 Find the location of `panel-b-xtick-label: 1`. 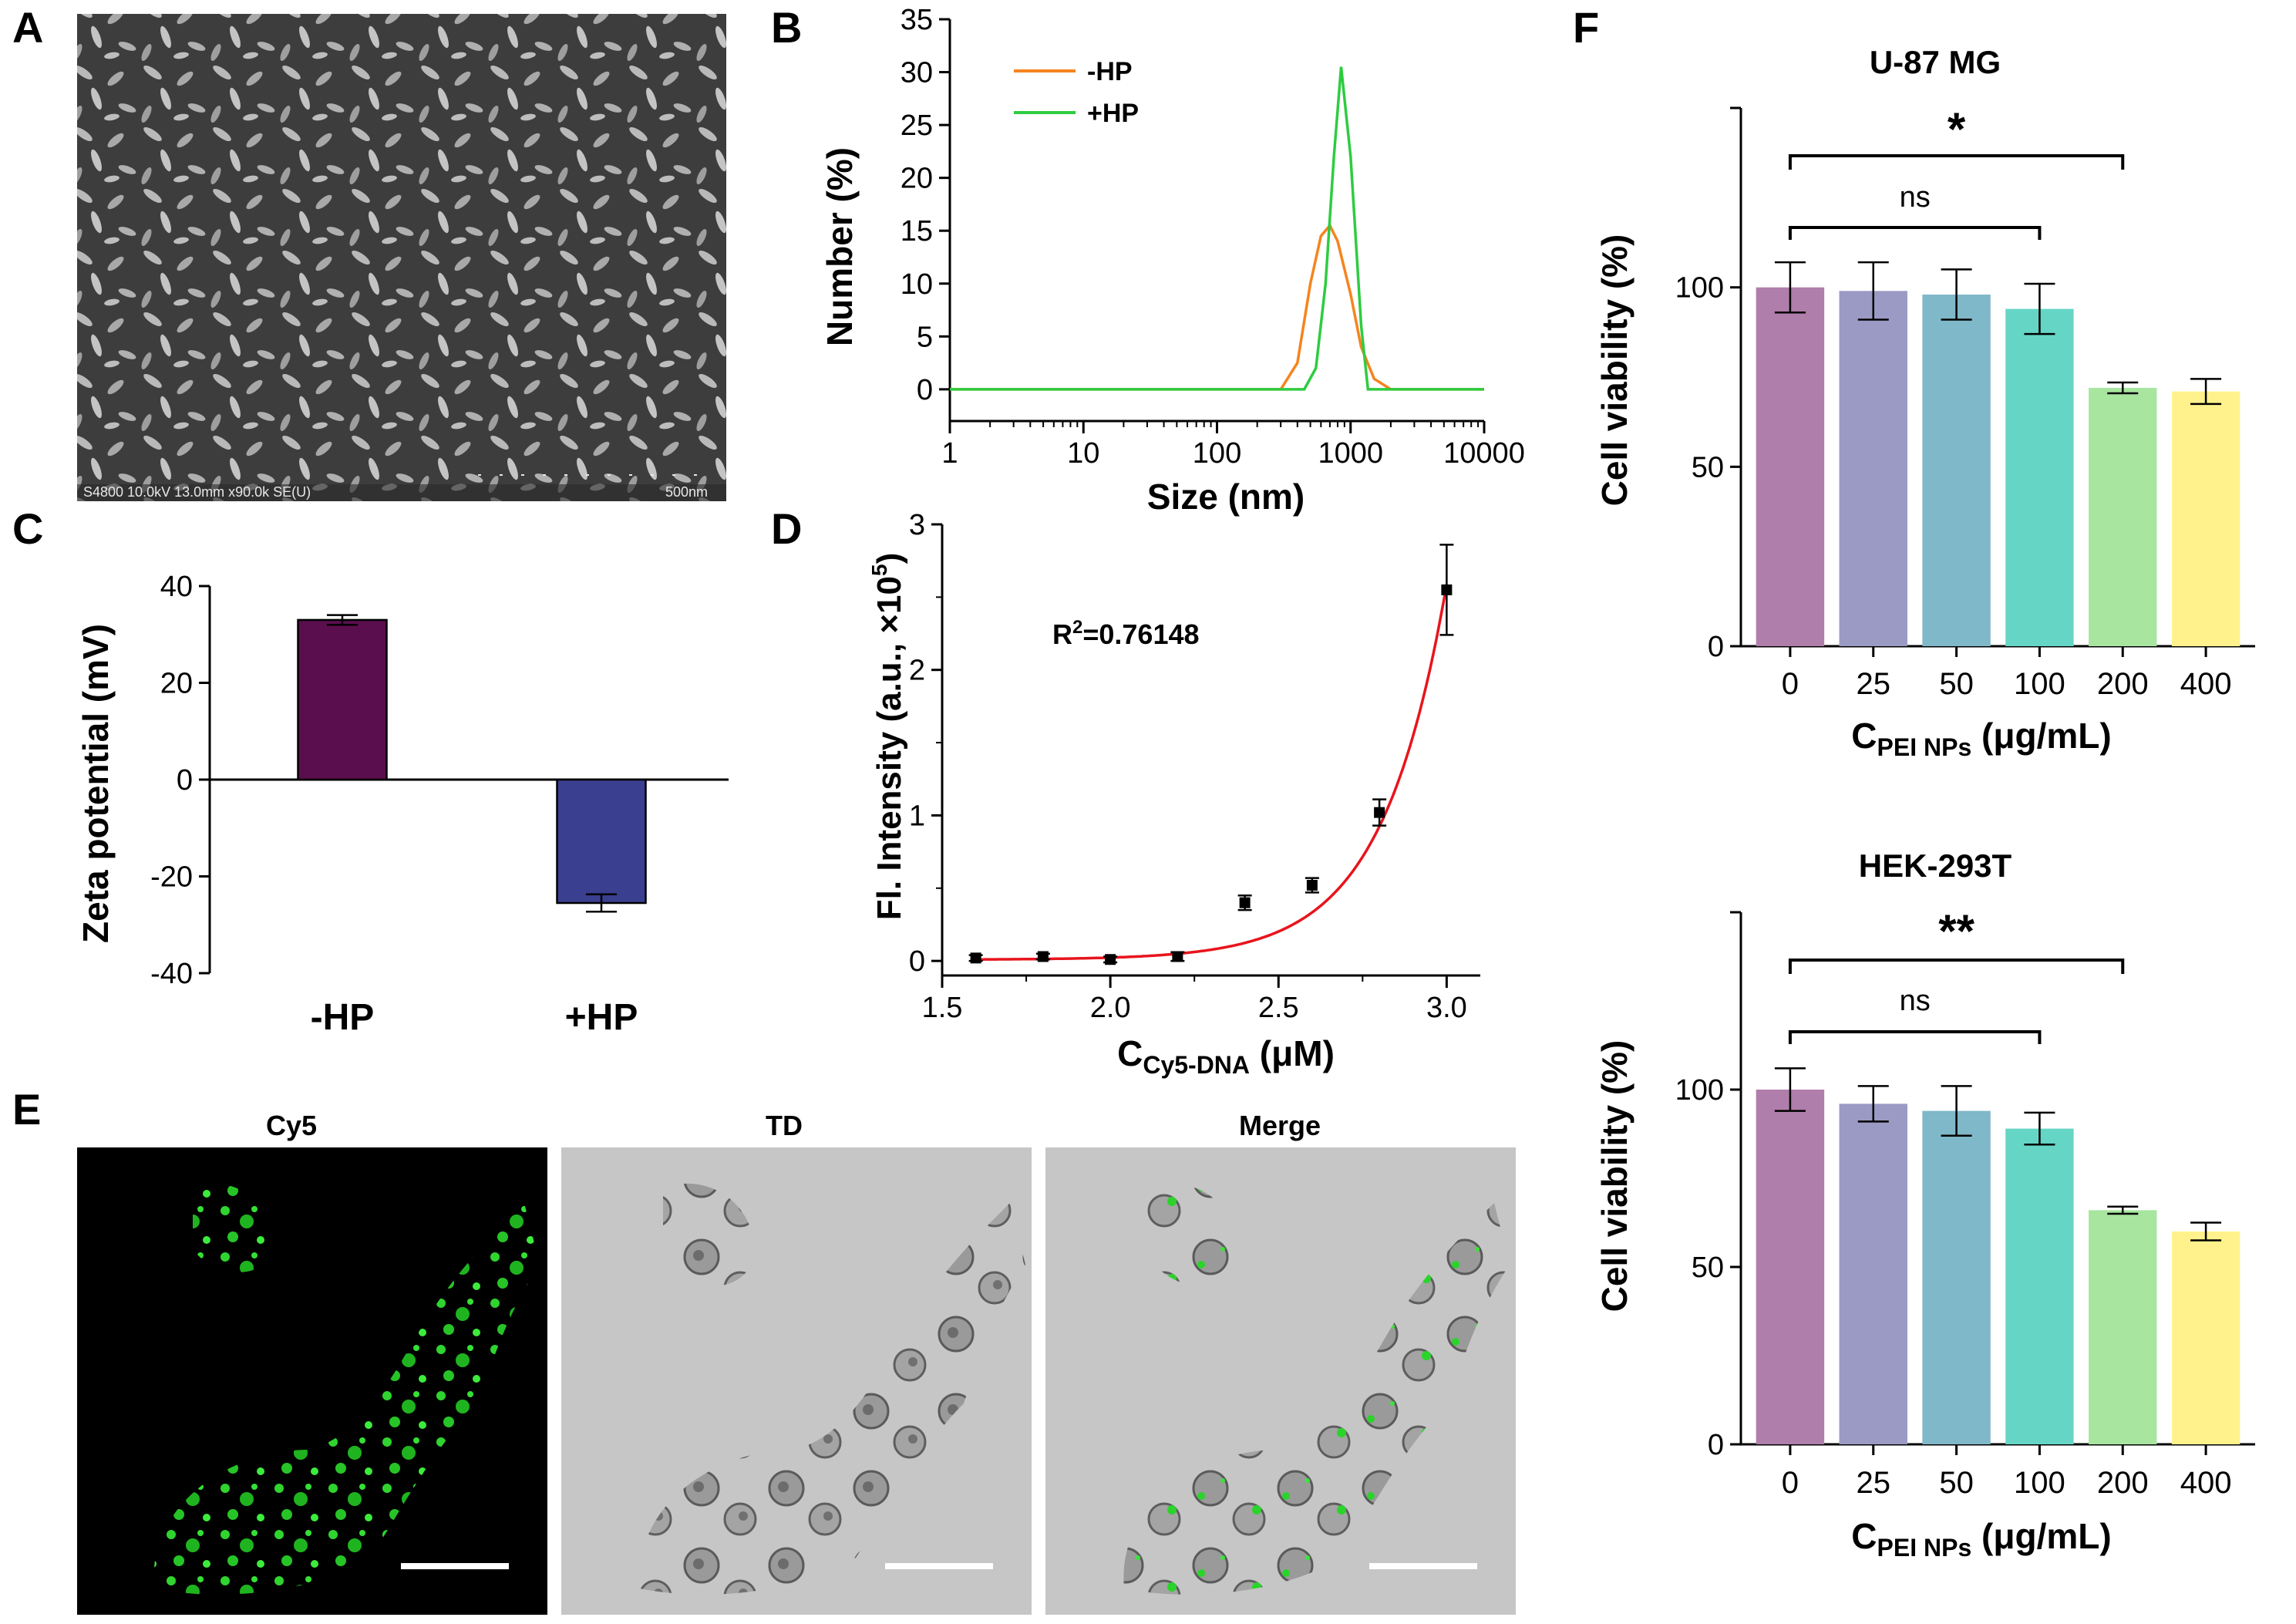

panel-b-xtick-label: 1 is located at coordinates (949, 453).